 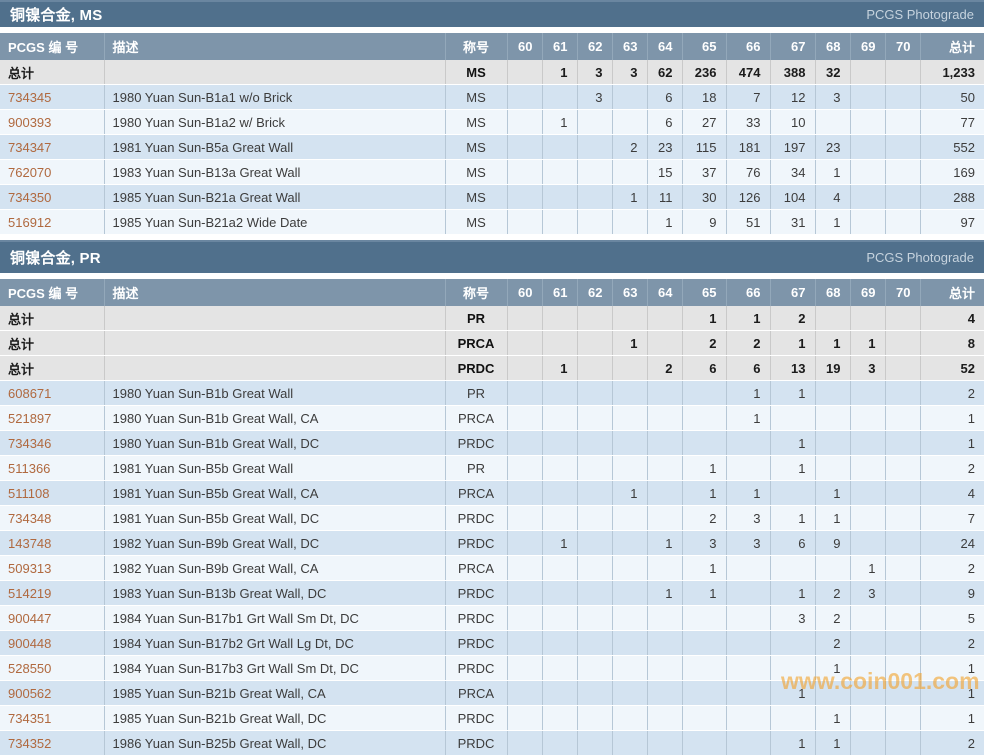 I want to click on column-header-grade-68: 68, so click(x=832, y=292).